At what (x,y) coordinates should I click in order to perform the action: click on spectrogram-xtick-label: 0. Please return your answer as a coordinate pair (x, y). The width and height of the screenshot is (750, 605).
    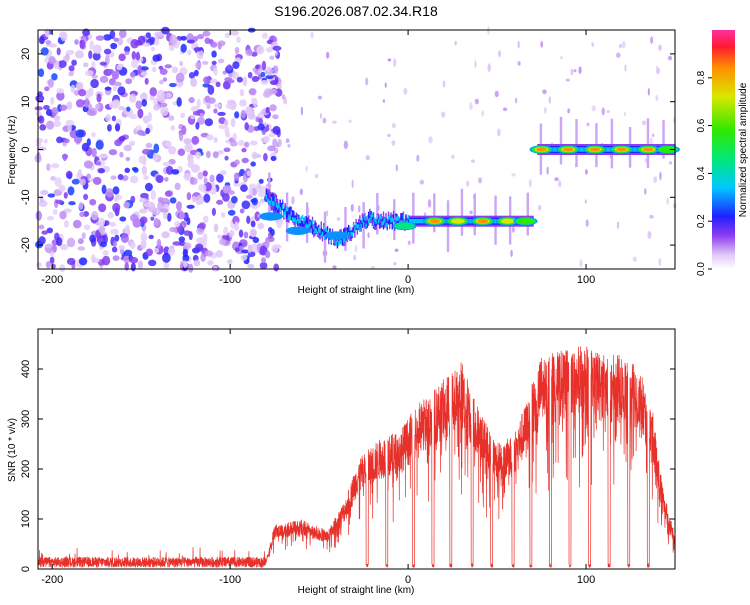
    Looking at the image, I should click on (408, 280).